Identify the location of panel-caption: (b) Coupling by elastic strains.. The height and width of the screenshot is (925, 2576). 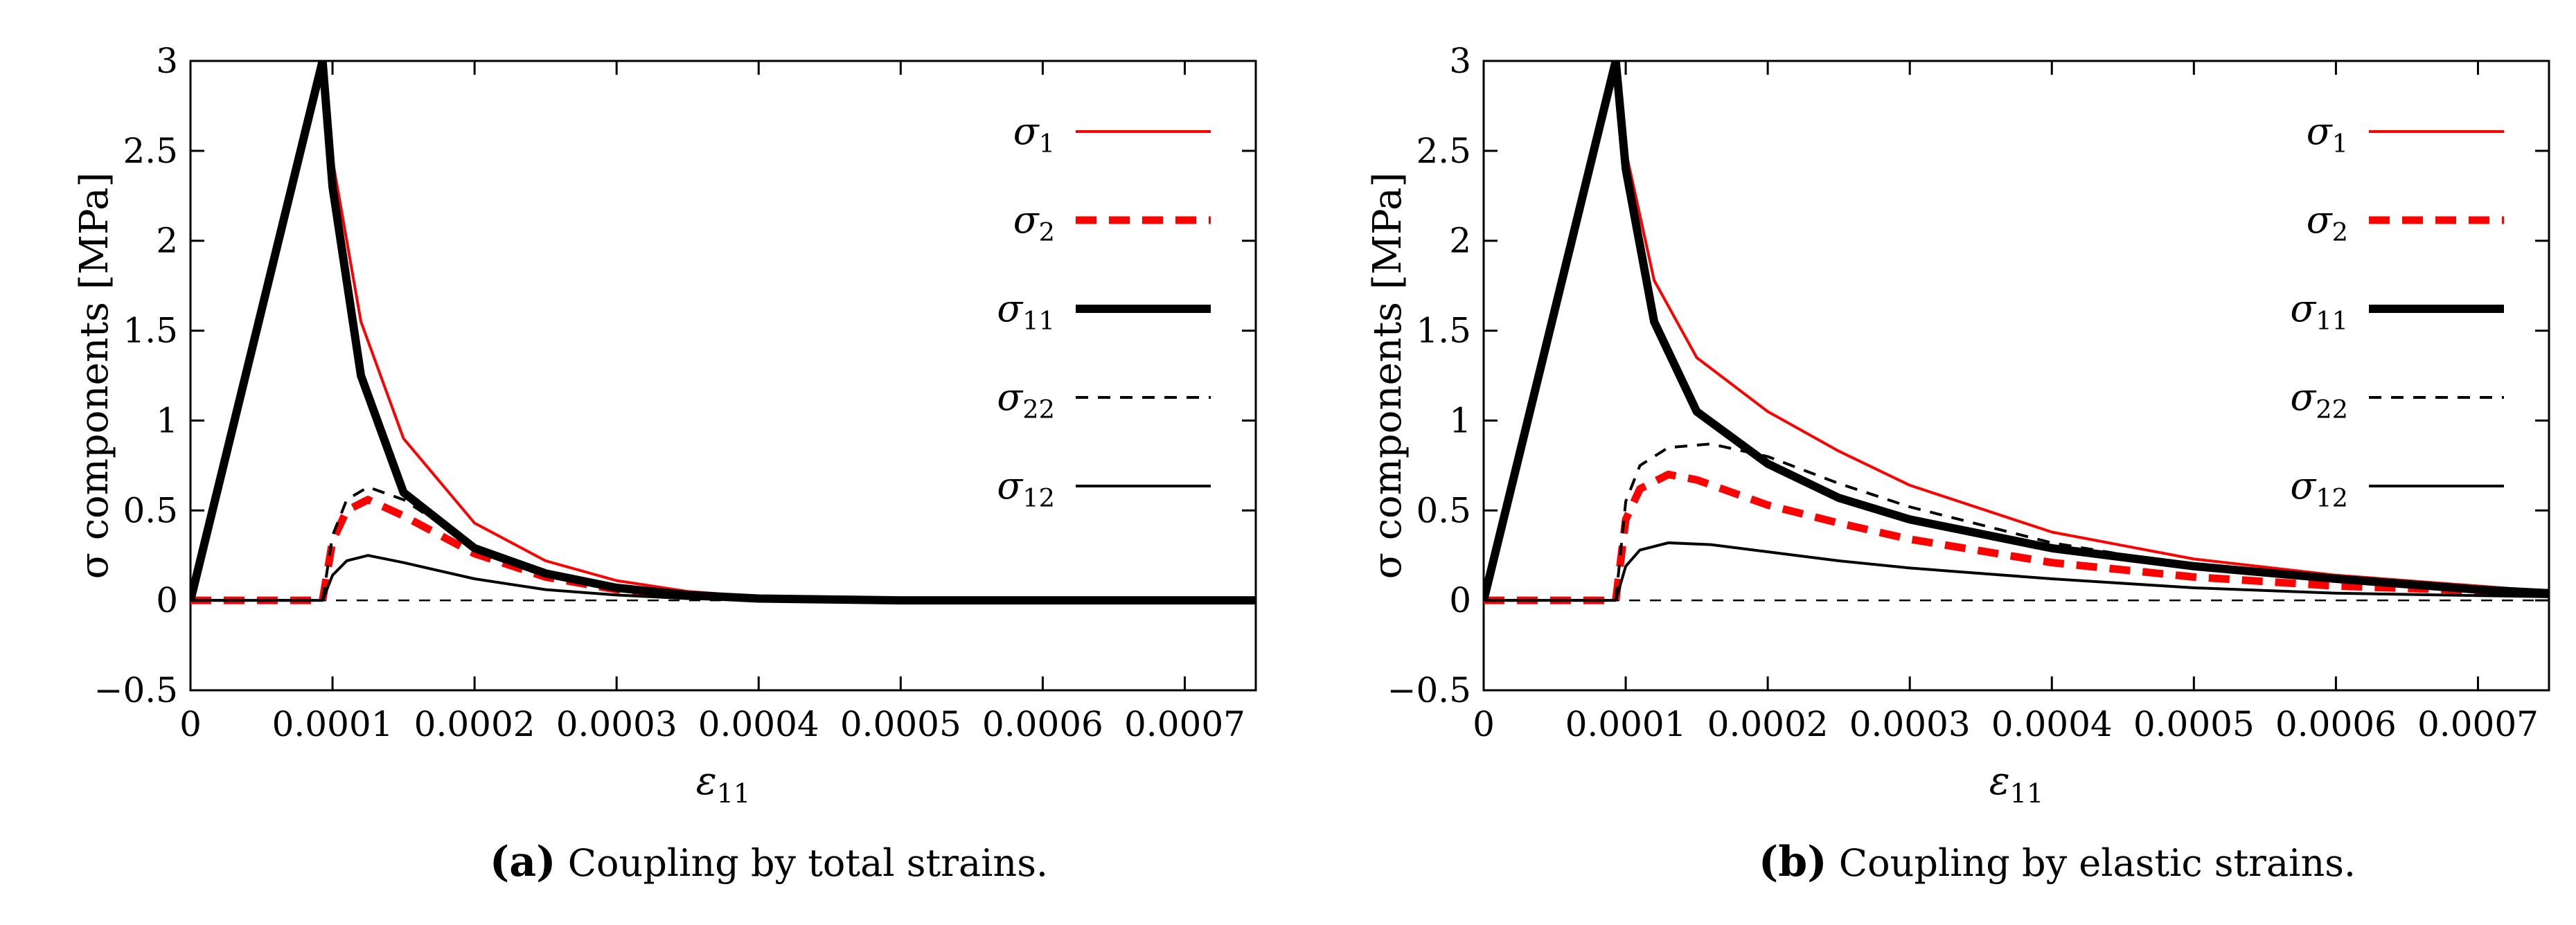
(2057, 862).